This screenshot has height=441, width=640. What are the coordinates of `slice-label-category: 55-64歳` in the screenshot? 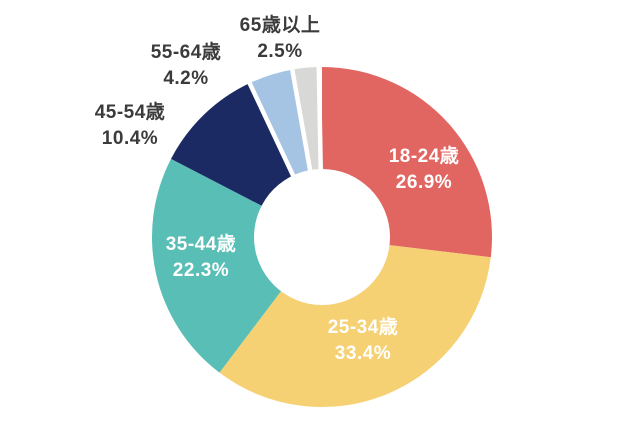 It's located at (186, 52).